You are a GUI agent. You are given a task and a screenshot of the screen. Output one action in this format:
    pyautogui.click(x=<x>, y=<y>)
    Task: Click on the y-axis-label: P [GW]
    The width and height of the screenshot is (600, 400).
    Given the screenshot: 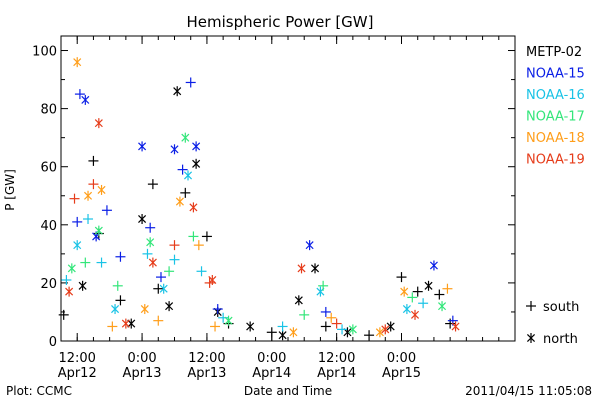 What is the action you would take?
    pyautogui.click(x=10, y=190)
    